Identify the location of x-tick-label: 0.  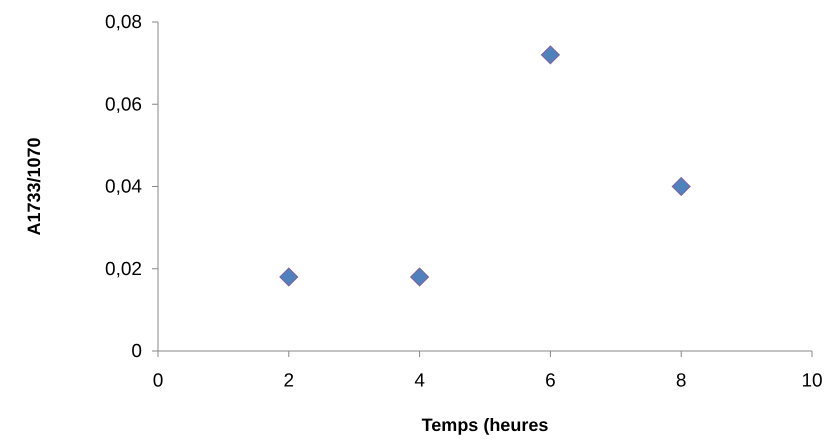
(158, 381).